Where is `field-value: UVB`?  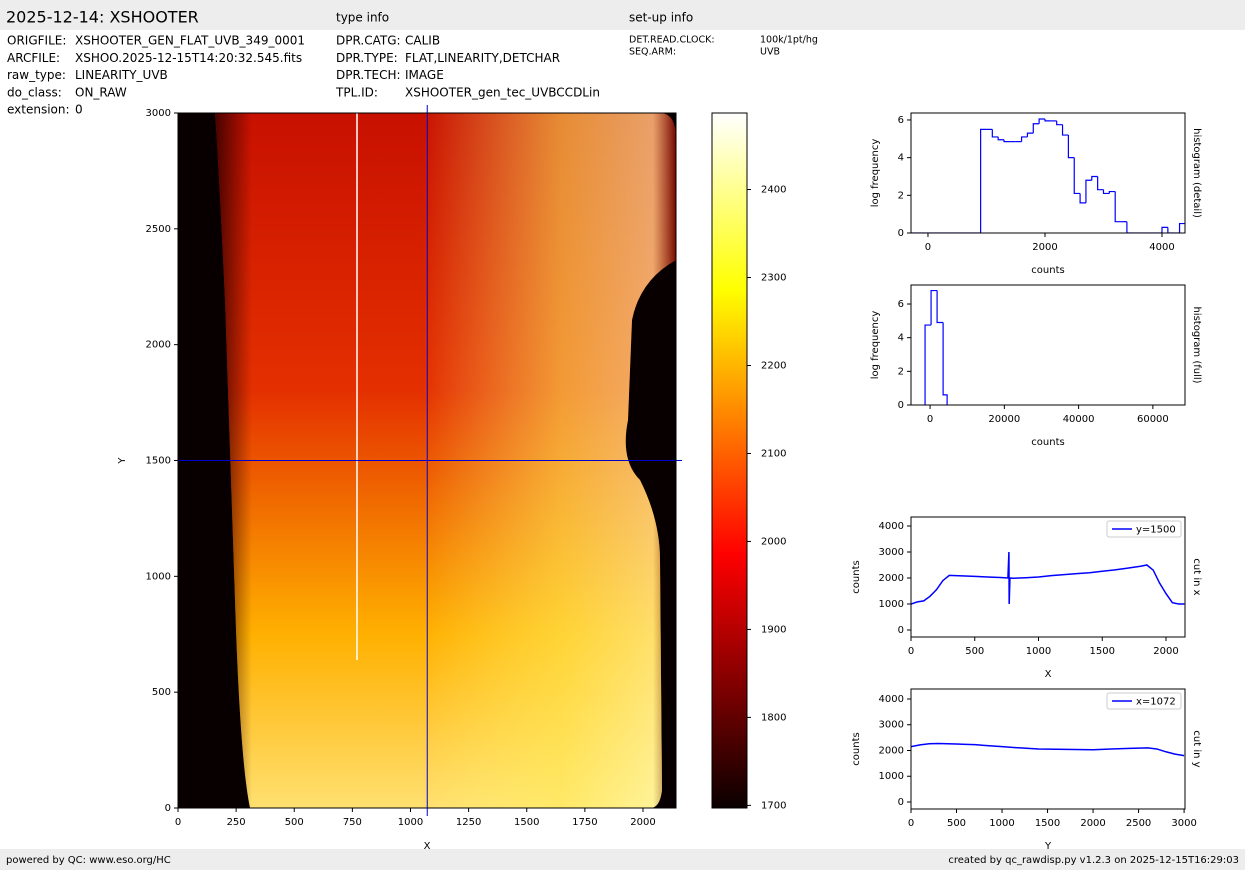
field-value: UVB is located at coordinates (770, 52).